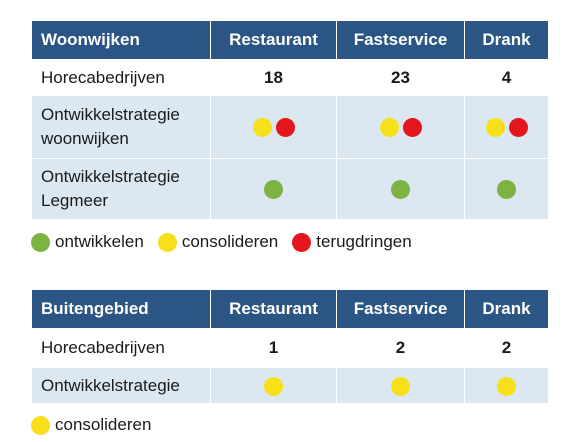 The width and height of the screenshot is (567, 442). I want to click on table-row: Ontwikkelstrategie Legmeer, so click(290, 189).